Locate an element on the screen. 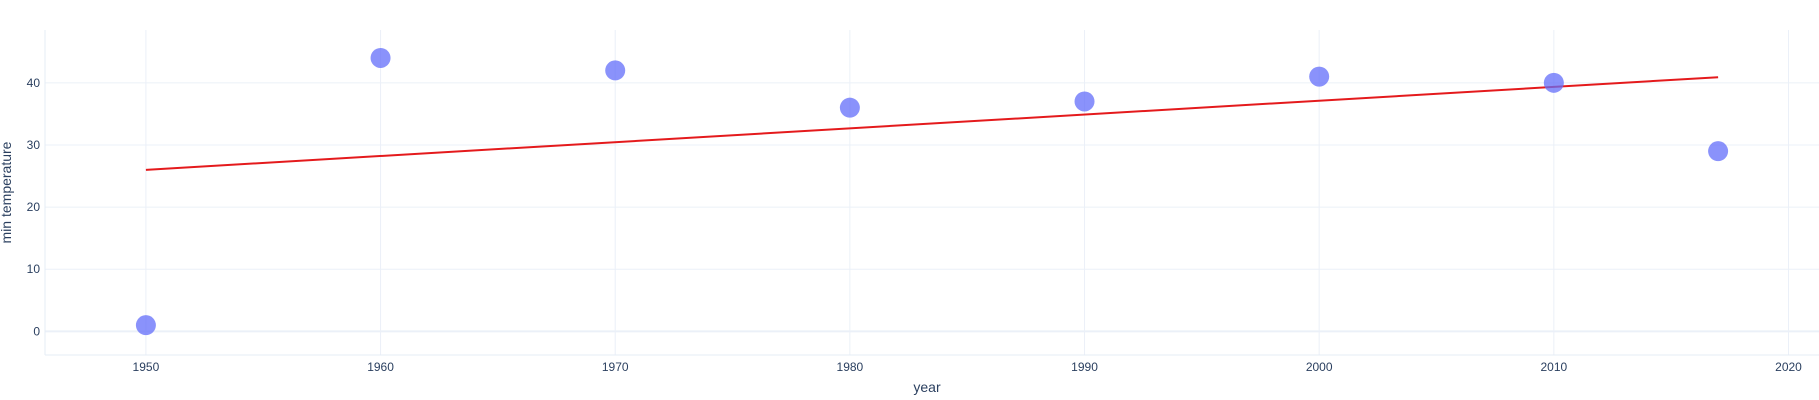  x-tick-label: 1960 is located at coordinates (380, 367).